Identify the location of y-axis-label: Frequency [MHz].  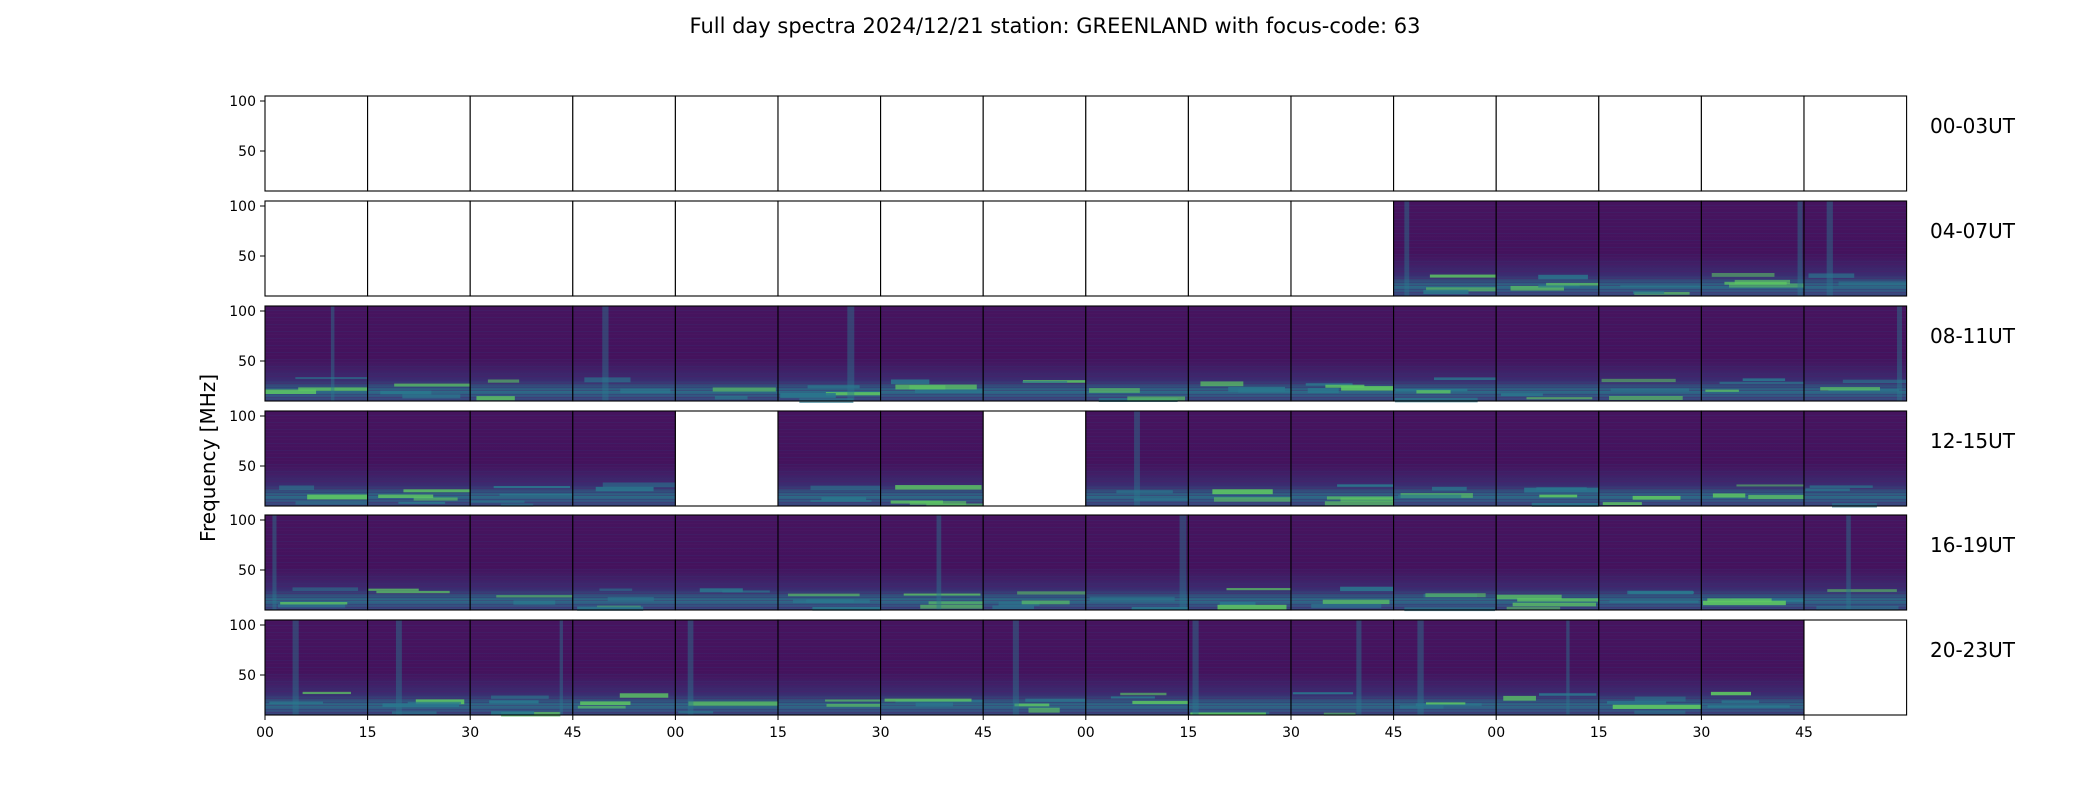
(208, 458).